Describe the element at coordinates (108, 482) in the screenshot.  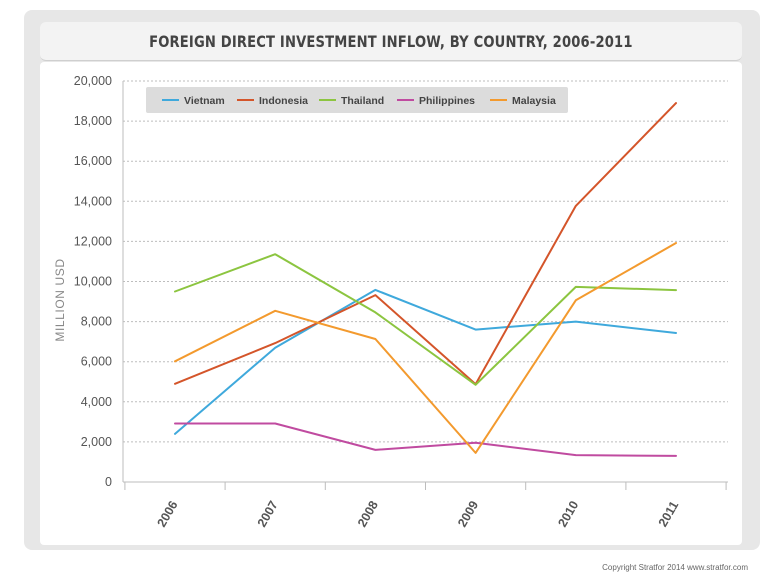
I see `y-tick-label: 0` at that location.